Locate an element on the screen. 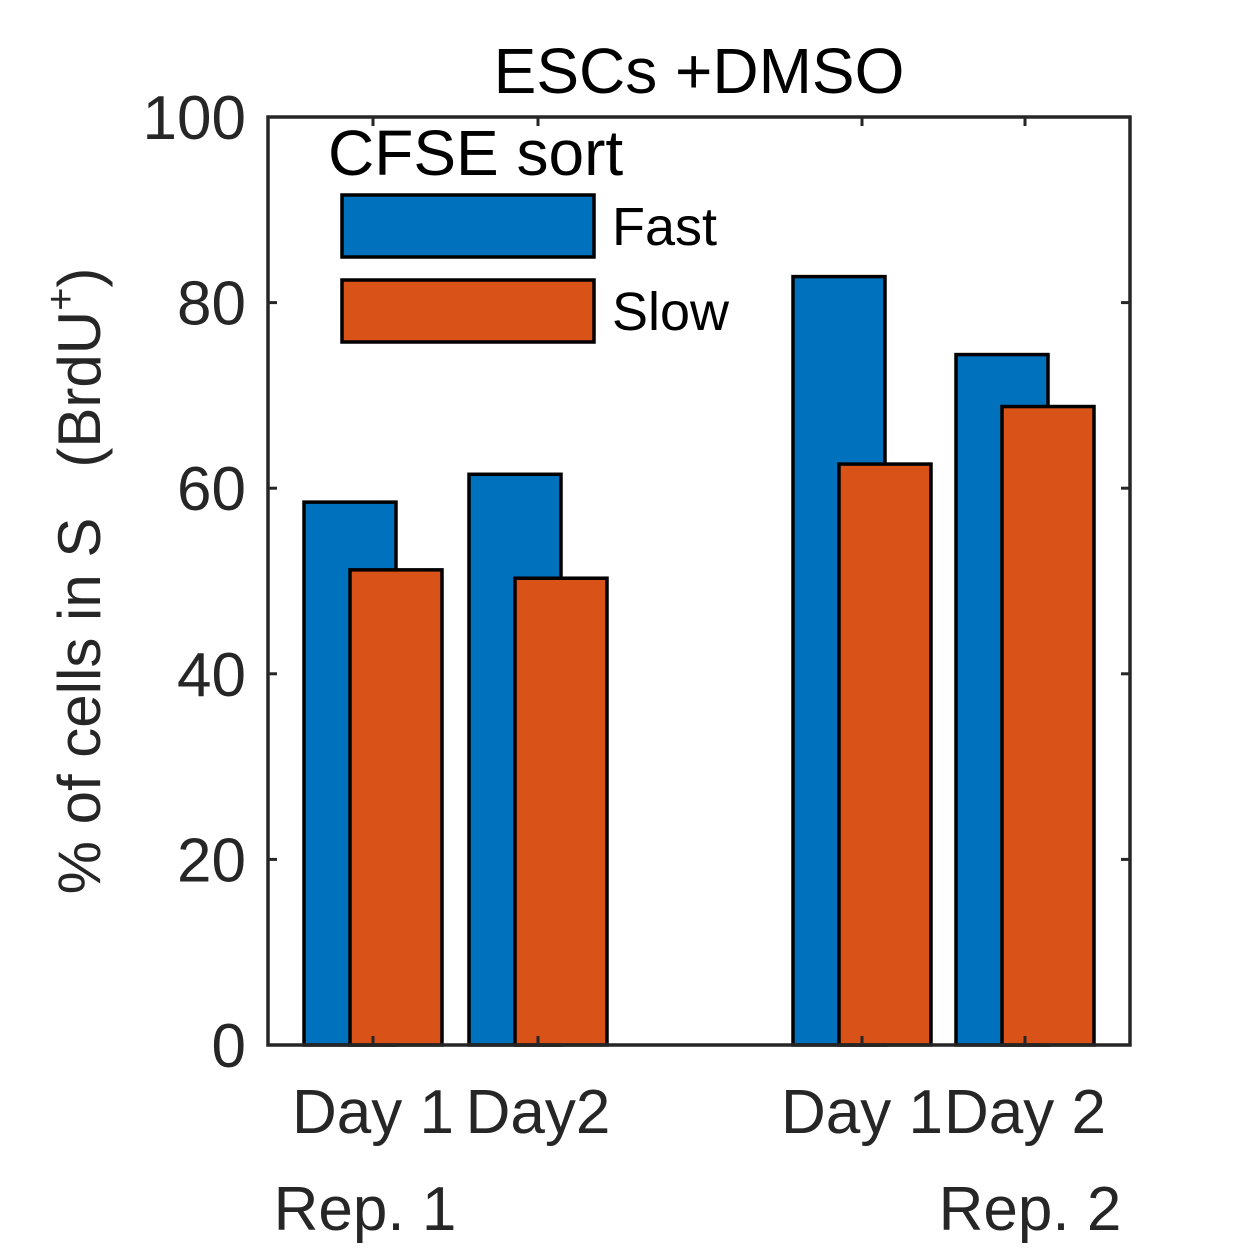 The height and width of the screenshot is (1250, 1250). y-tick-label: 100 is located at coordinates (194, 118).